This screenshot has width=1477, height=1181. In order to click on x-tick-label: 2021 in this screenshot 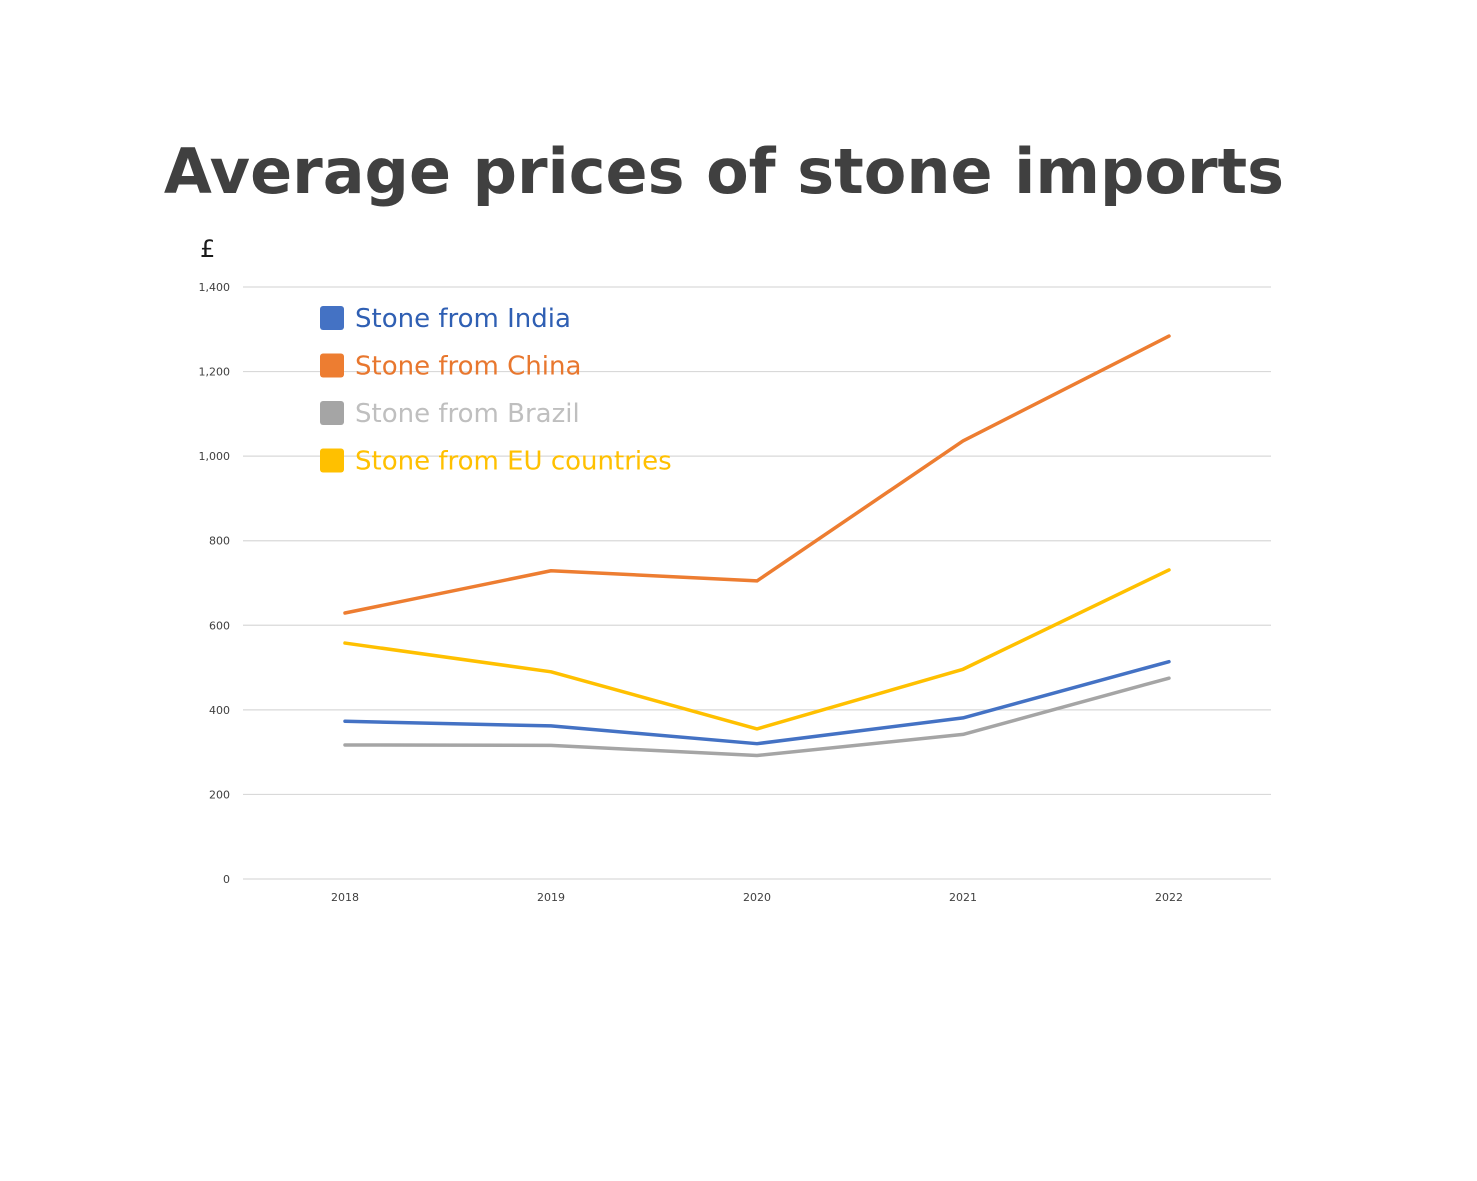, I will do `click(963, 897)`.